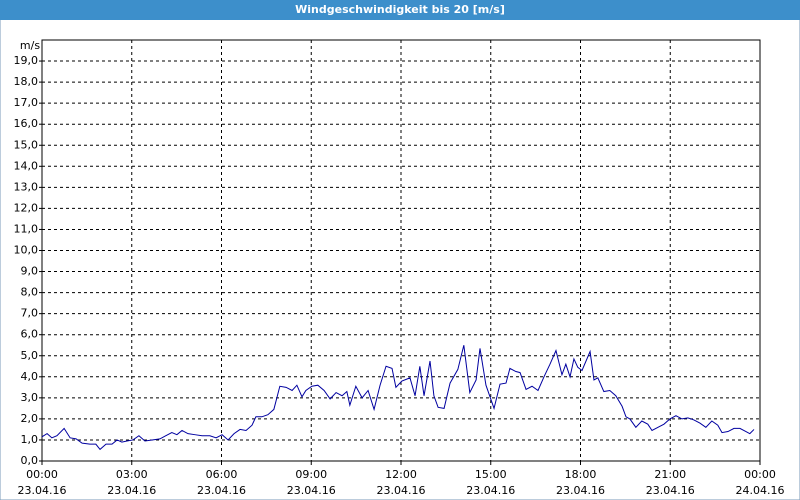 This screenshot has width=800, height=500. Describe the element at coordinates (26, 102) in the screenshot. I see `y-tick-label: 17,0` at that location.